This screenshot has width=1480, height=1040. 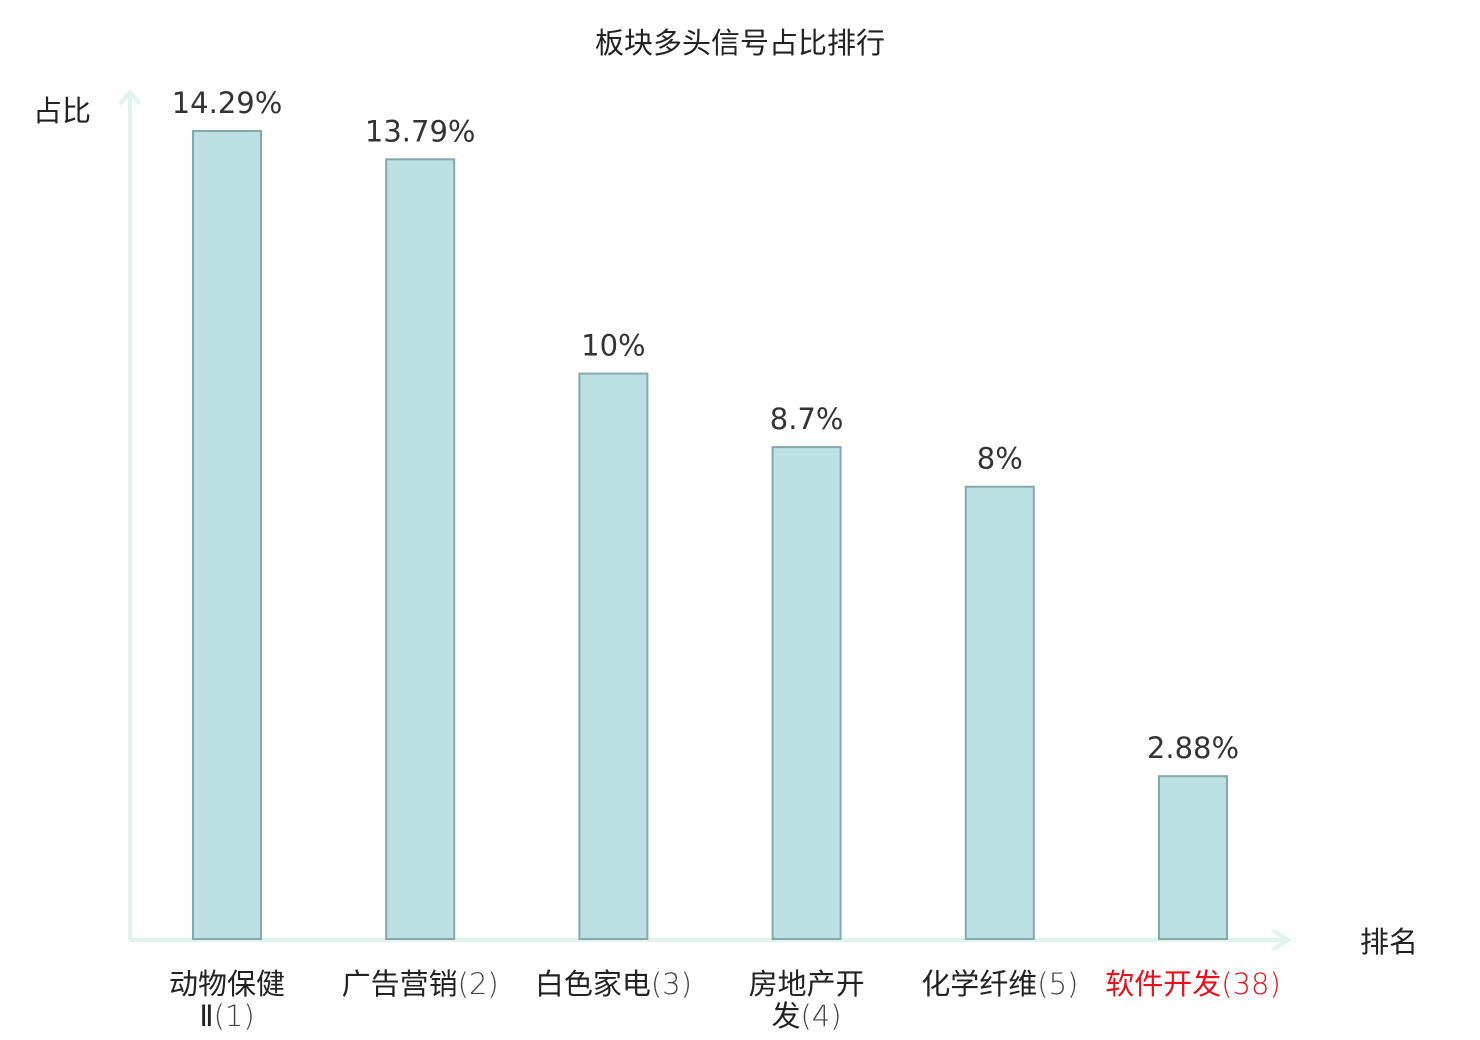 I want to click on category-rank-5: (5), so click(x=1057, y=984).